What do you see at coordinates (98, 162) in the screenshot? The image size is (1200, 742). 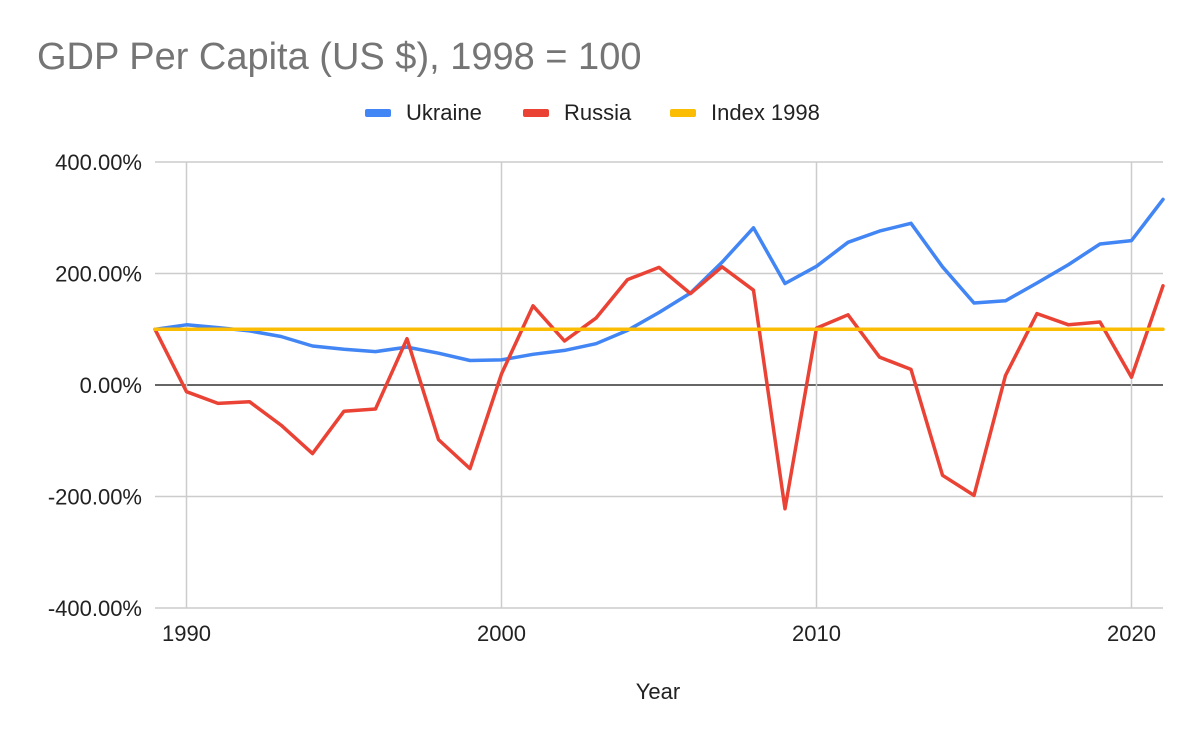 I see `y-tick-label: 400.00%` at bounding box center [98, 162].